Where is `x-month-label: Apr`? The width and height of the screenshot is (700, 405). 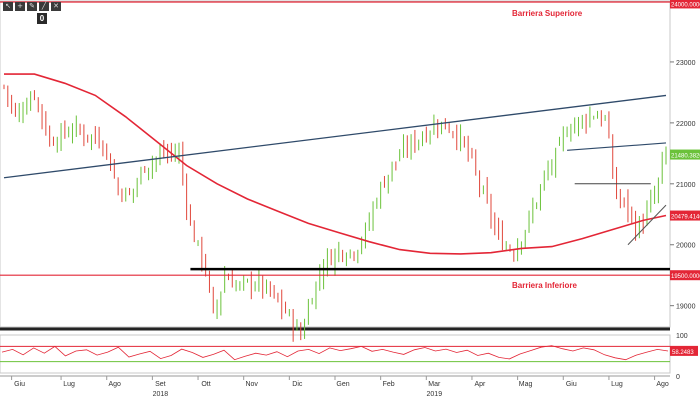 x-month-label: Apr is located at coordinates (481, 384).